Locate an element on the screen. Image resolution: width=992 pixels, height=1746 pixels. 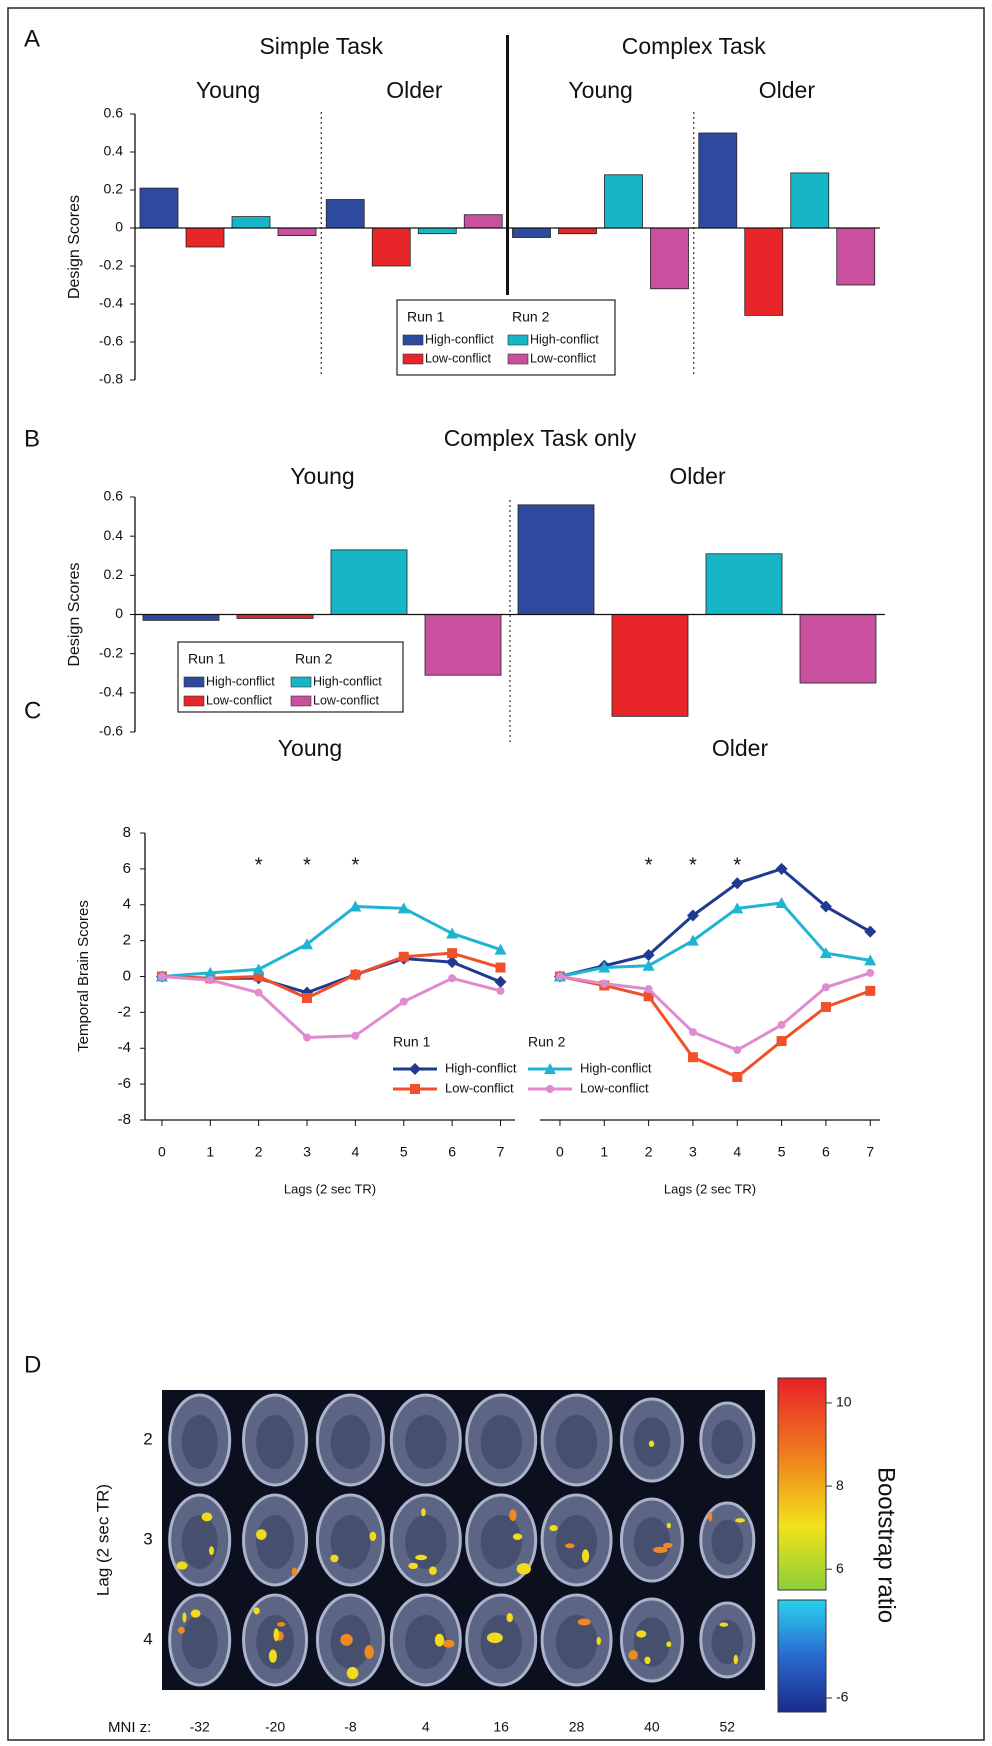
y-tick-label: -0.6 is located at coordinates (111, 731).